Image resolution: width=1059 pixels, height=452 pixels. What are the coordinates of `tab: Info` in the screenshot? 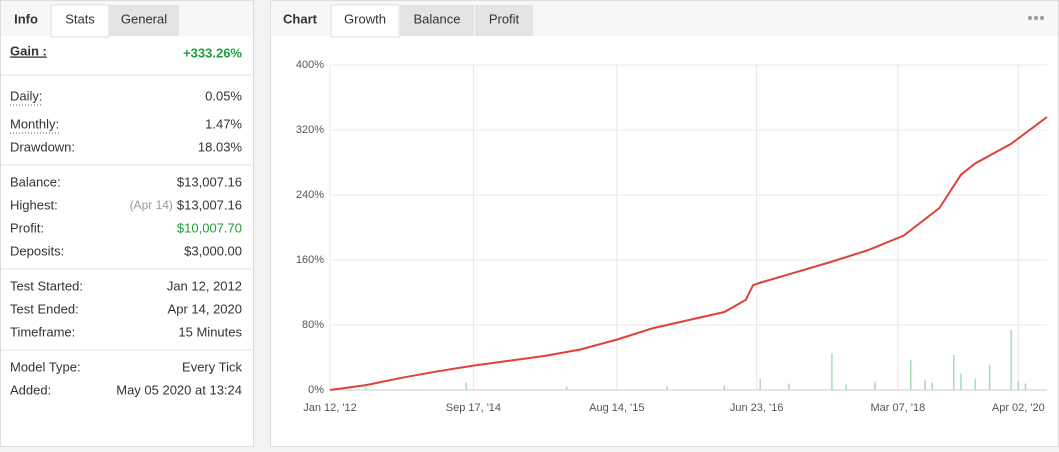 It's located at (26, 18).